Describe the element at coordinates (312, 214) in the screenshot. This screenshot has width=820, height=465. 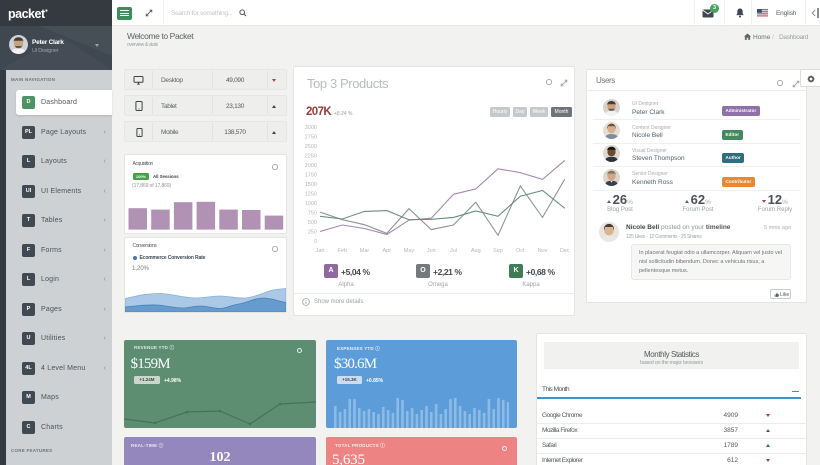
I see `svg-text: 750` at that location.